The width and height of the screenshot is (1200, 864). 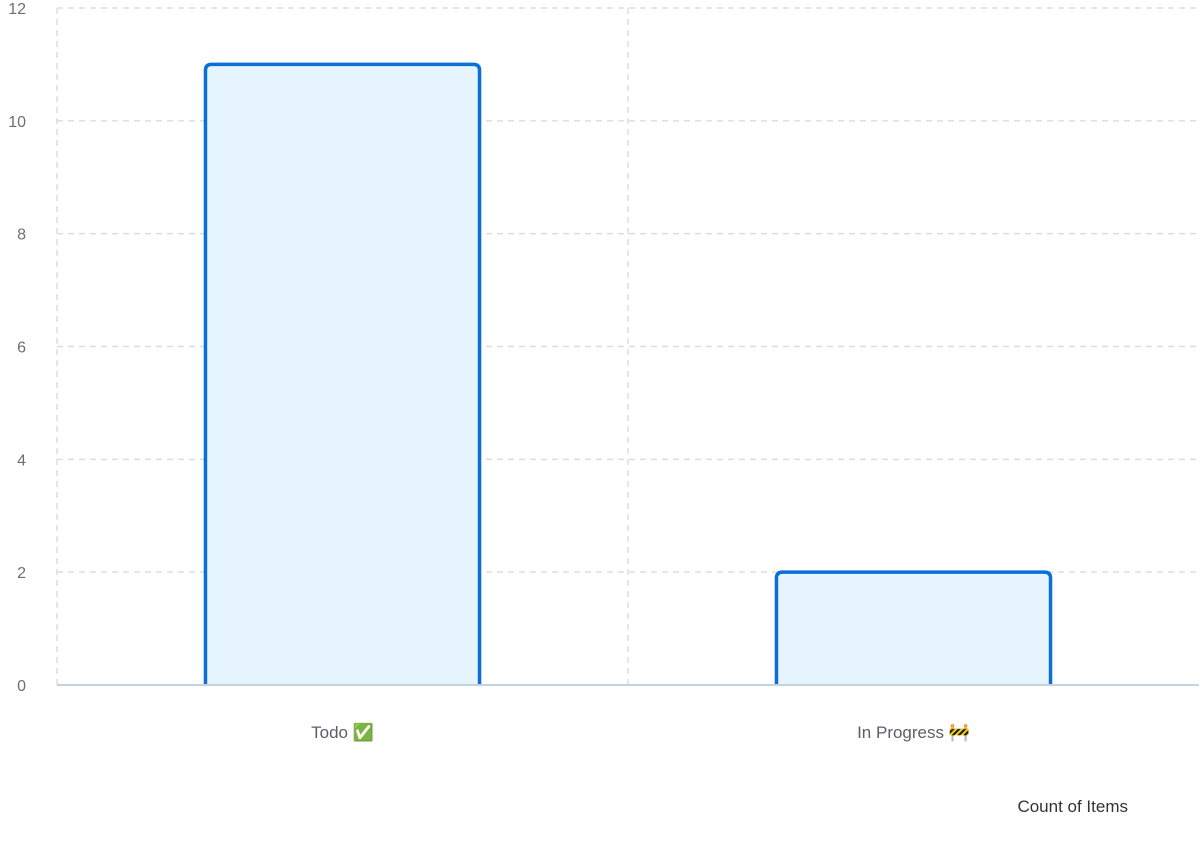 I want to click on y-tick-label: 2, so click(x=21, y=573).